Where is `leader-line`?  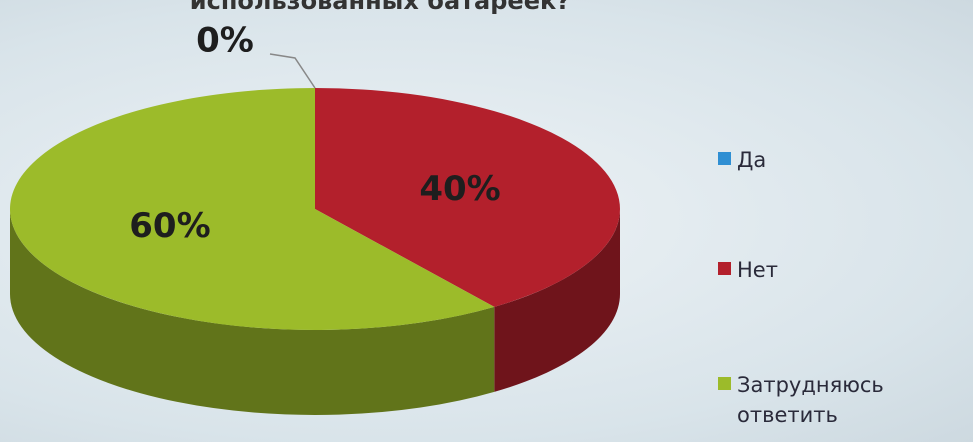 leader-line is located at coordinates (292, 71).